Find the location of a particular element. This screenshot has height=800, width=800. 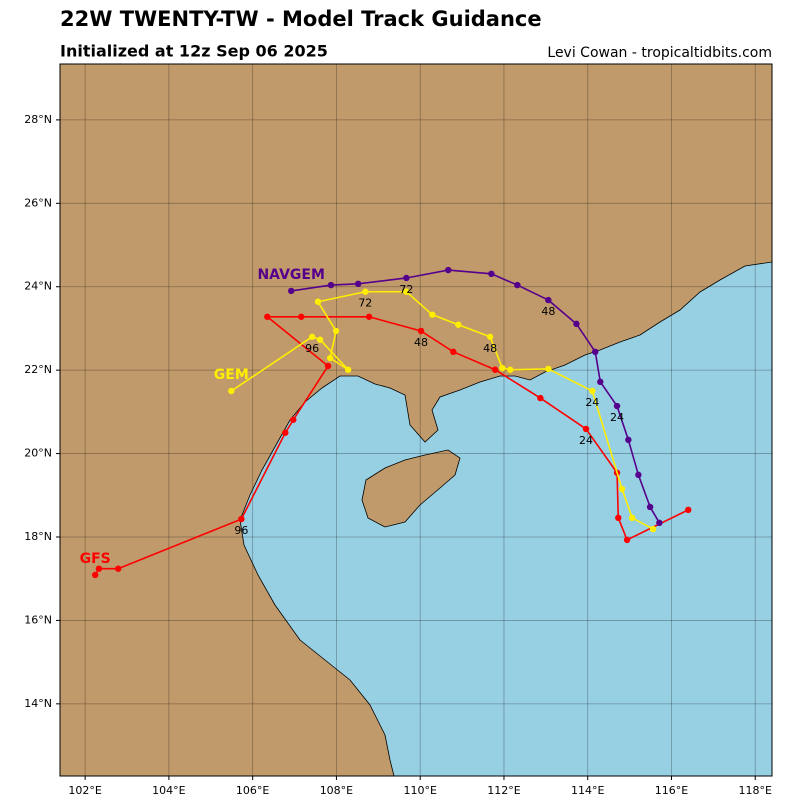

x-tick-label: 112°E is located at coordinates (503, 790).